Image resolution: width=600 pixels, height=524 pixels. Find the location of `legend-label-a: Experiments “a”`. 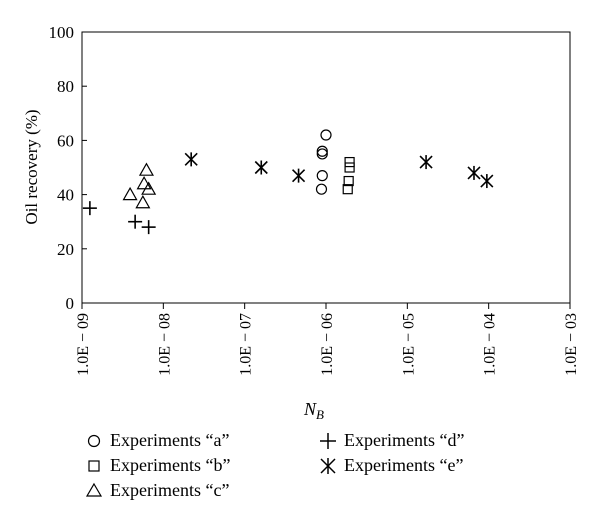

legend-label-a: Experiments “a” is located at coordinates (170, 440).